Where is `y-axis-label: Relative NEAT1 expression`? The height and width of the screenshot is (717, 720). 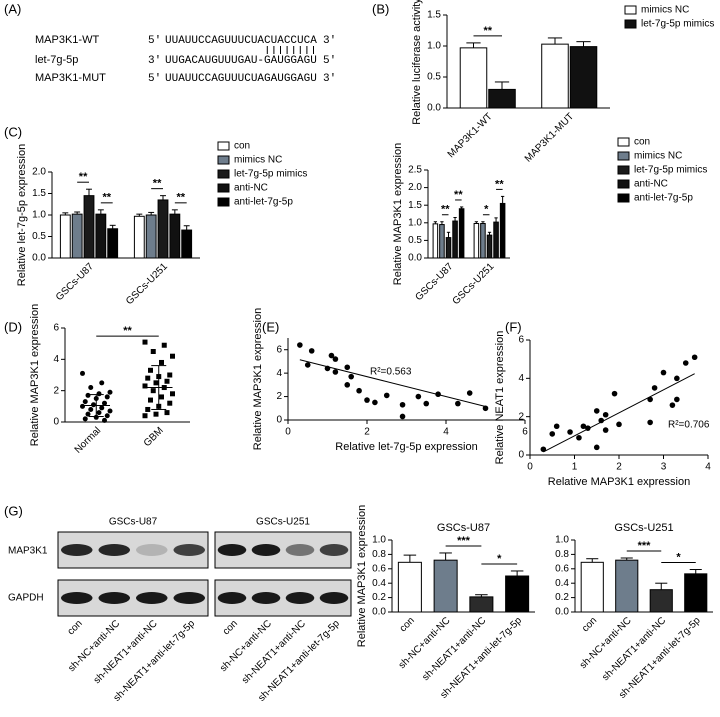
y-axis-label: Relative NEAT1 expression is located at coordinates (500, 398).